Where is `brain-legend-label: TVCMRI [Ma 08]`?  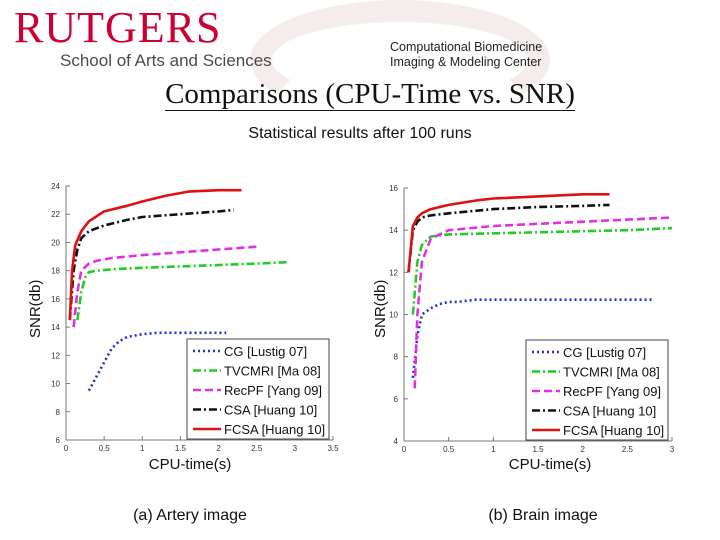
brain-legend-label: TVCMRI [Ma 08] is located at coordinates (611, 372).